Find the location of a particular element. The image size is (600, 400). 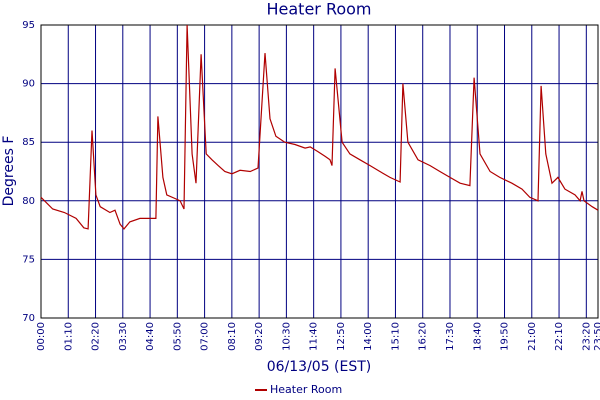

y-tick-label: 80 is located at coordinates (28, 201).